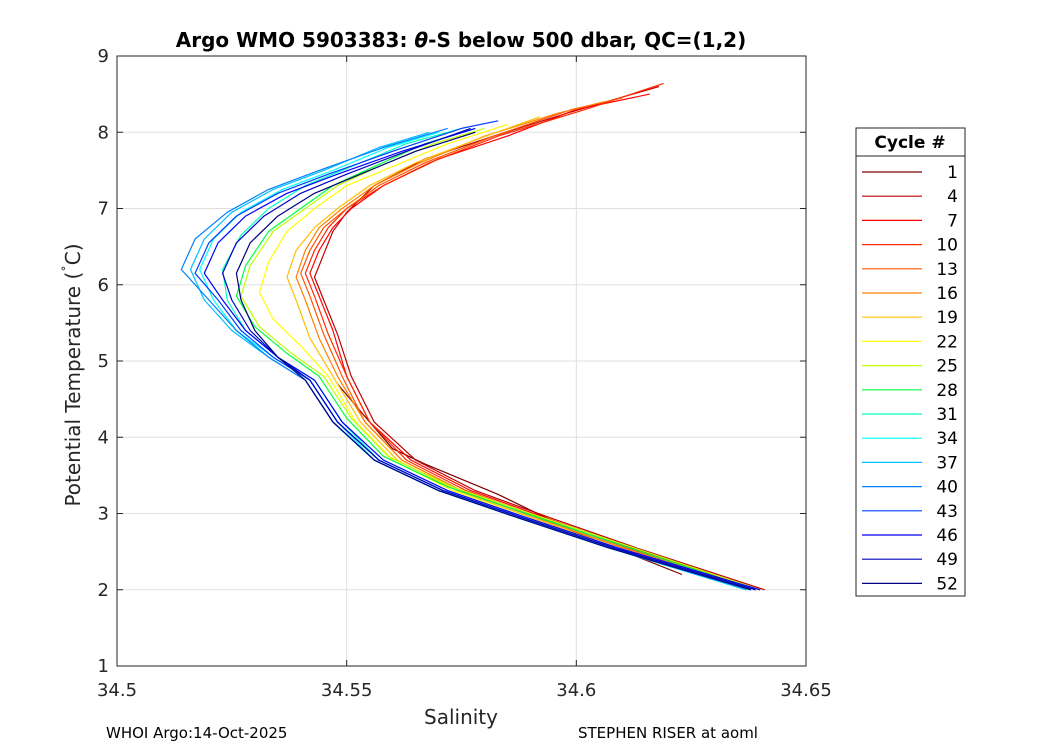 The image size is (1050, 750). I want to click on y-axis-label-prefix: Potential Temperature (, so click(73, 389).